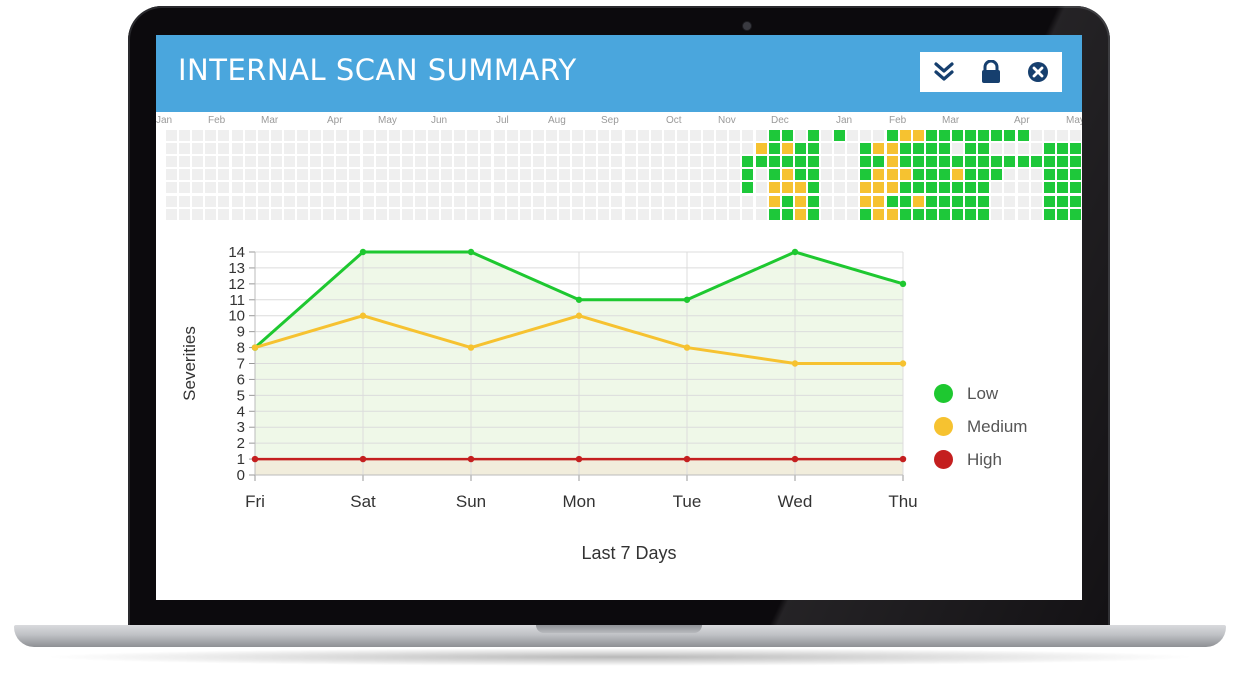  Describe the element at coordinates (1038, 72) in the screenshot. I see `close-icon` at that location.